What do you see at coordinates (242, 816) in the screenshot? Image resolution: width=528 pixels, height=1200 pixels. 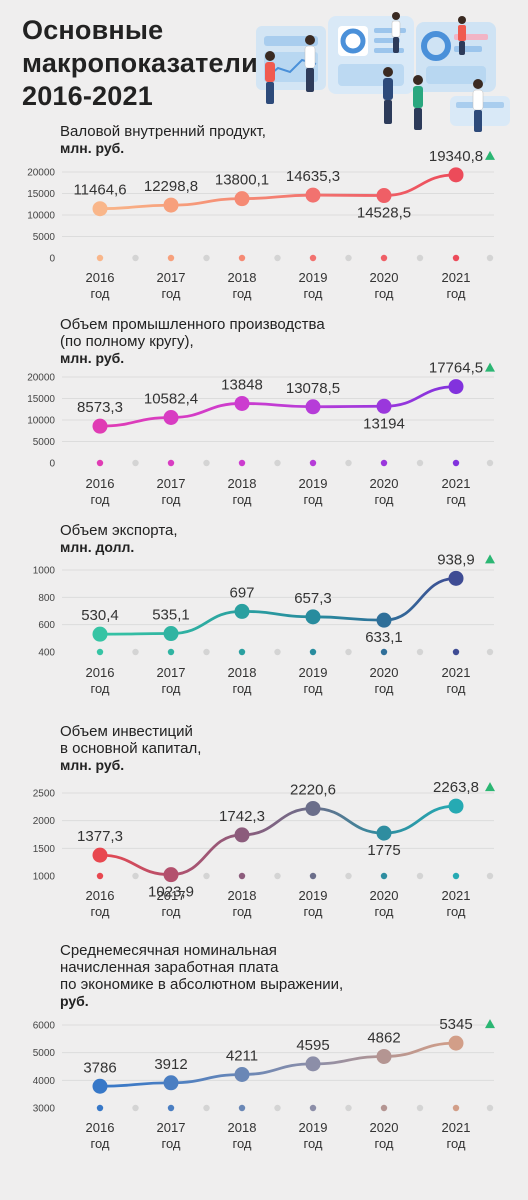 I see `data-label: 1742,3` at bounding box center [242, 816].